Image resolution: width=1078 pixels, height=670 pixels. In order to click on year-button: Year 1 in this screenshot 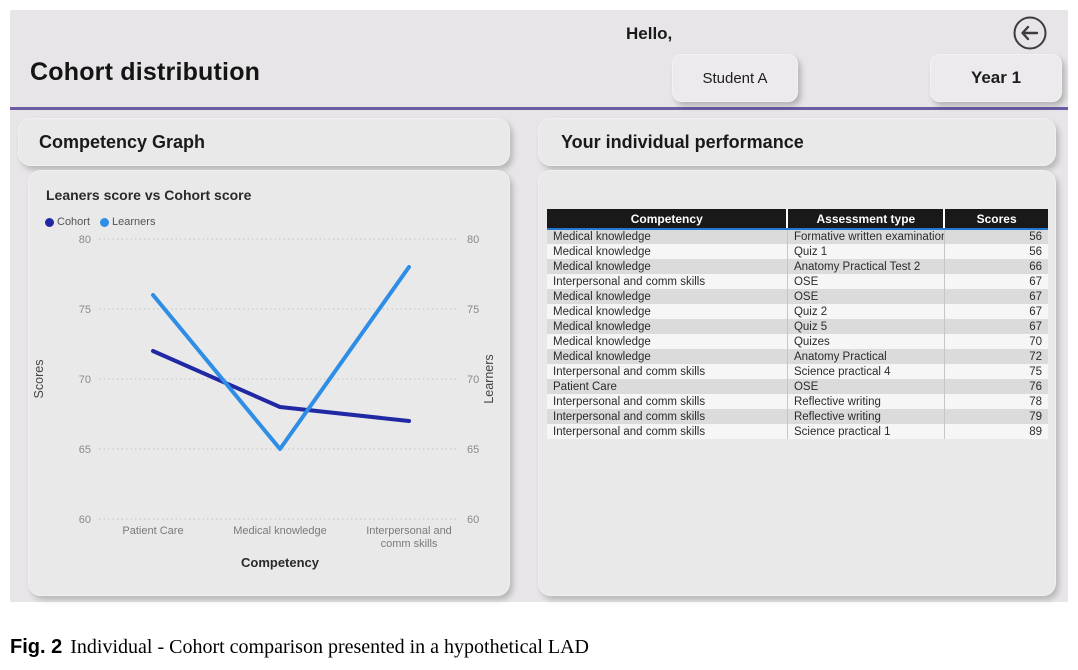, I will do `click(996, 78)`.